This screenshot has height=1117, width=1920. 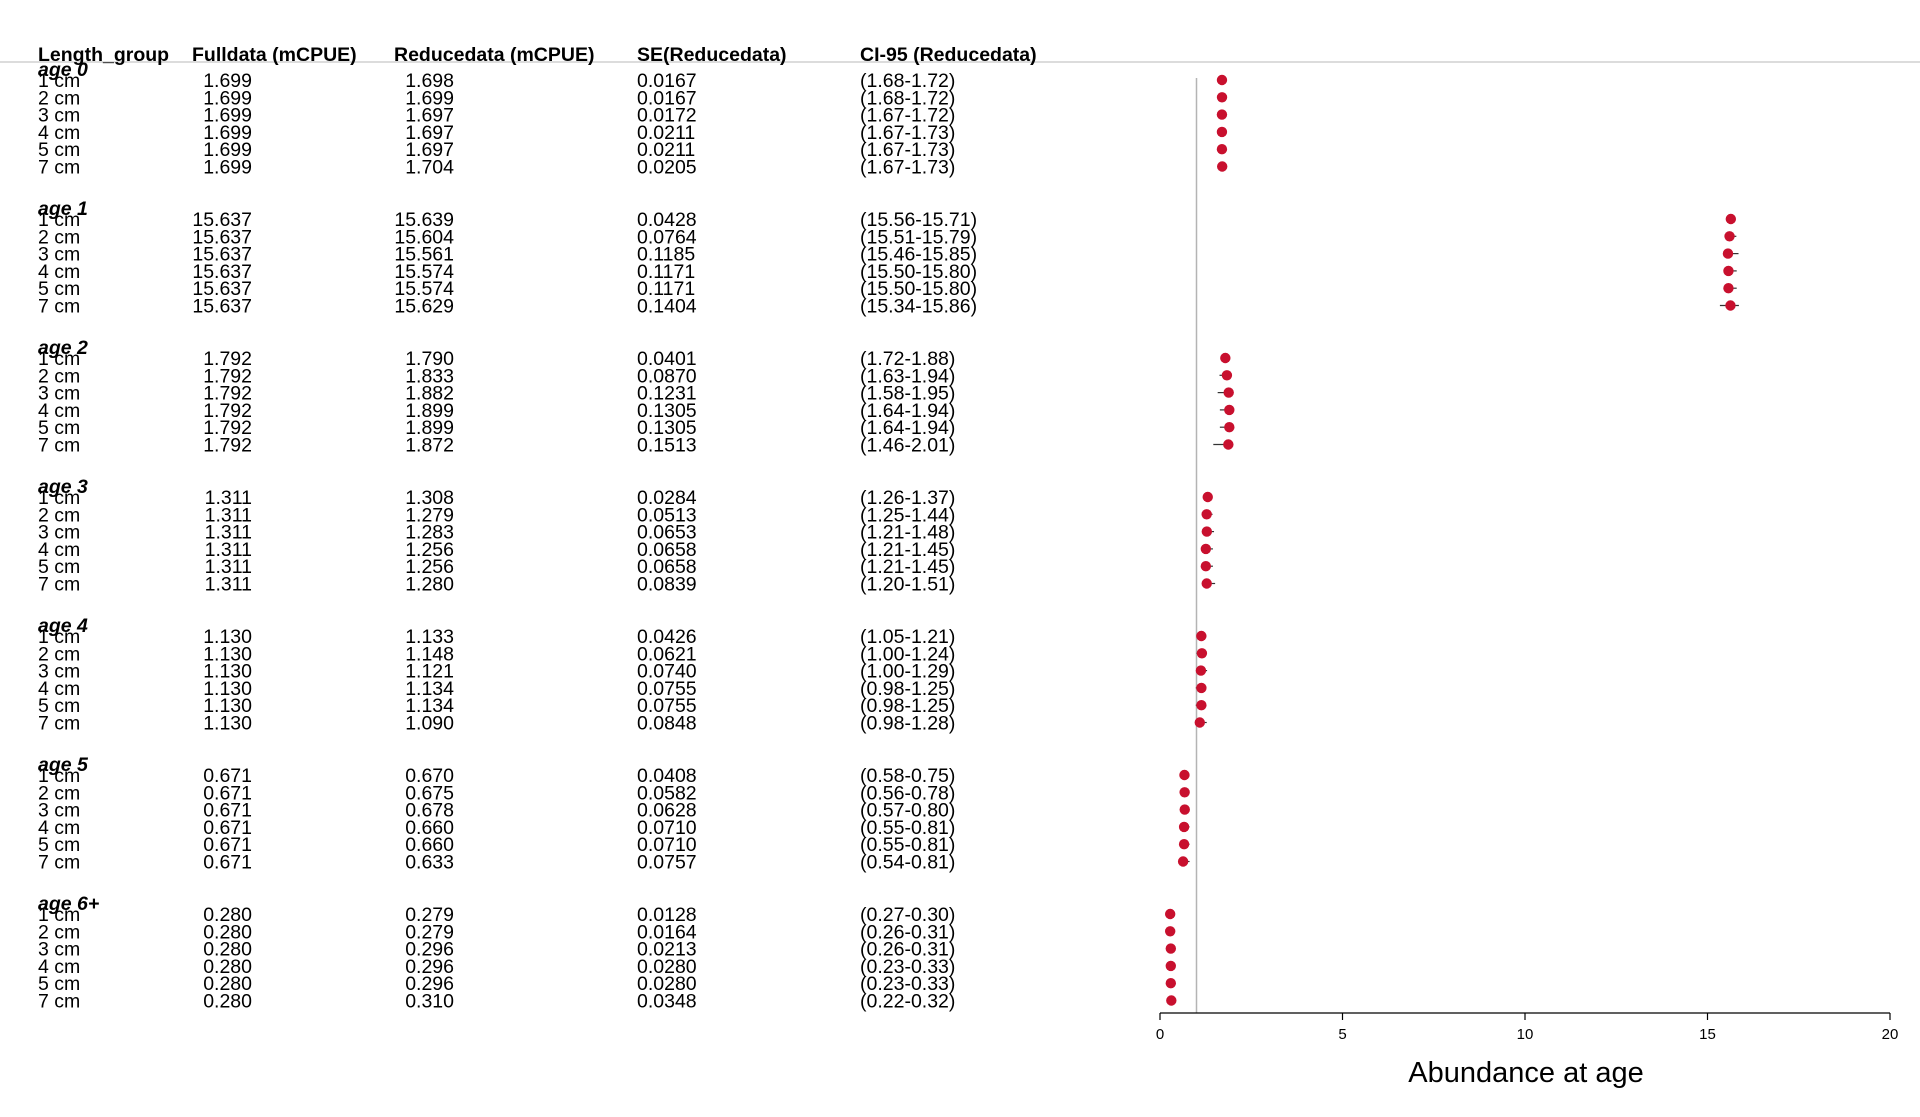 I want to click on cell-se: 0.0205, so click(x=667, y=168).